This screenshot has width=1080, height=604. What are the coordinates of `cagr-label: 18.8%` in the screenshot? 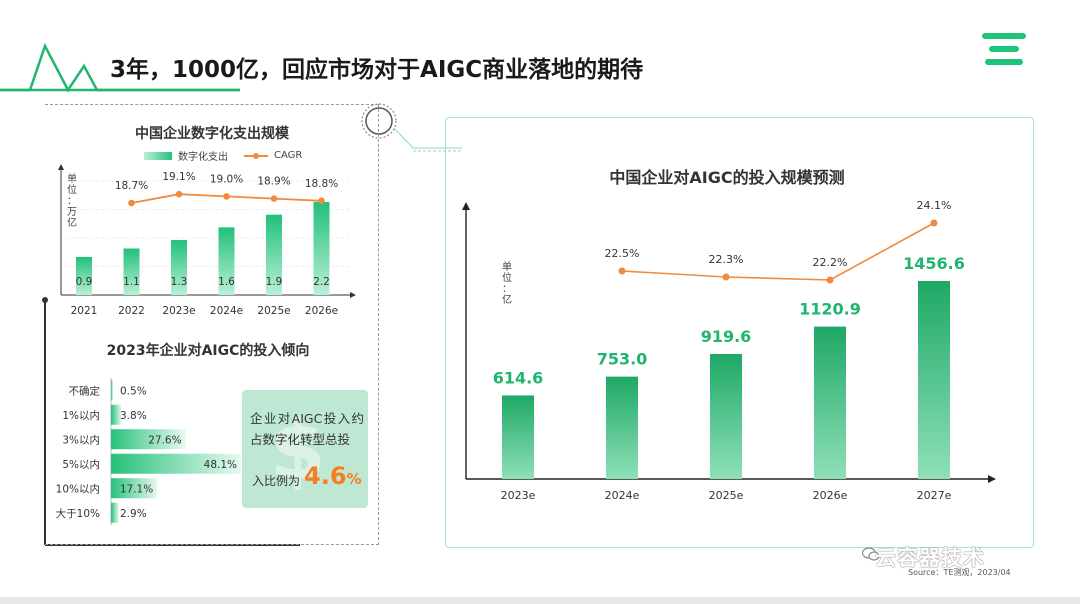 It's located at (321, 184).